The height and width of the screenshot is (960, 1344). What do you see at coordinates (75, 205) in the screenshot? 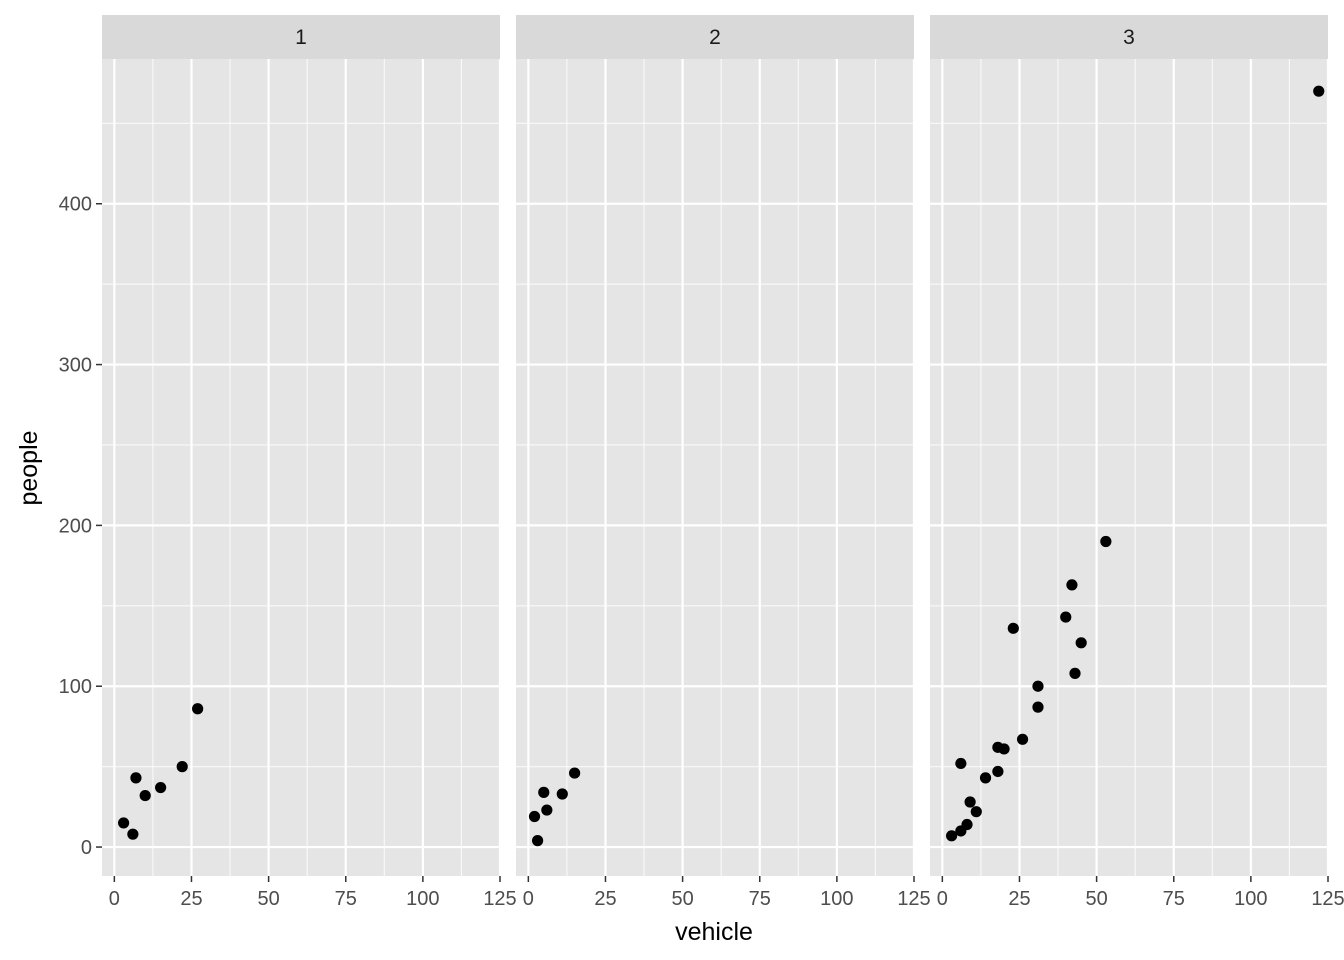
I see `y-tick-label: 400` at bounding box center [75, 205].